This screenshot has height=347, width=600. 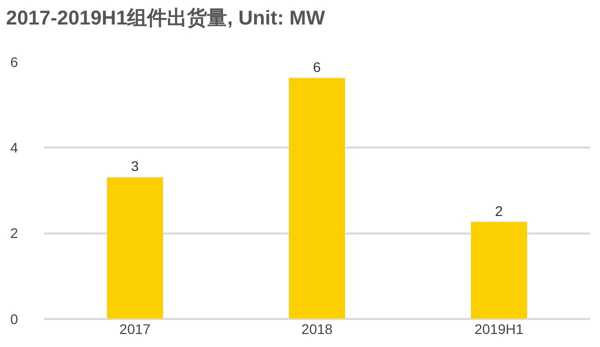 I want to click on y-tick-label: 0, so click(x=14, y=318).